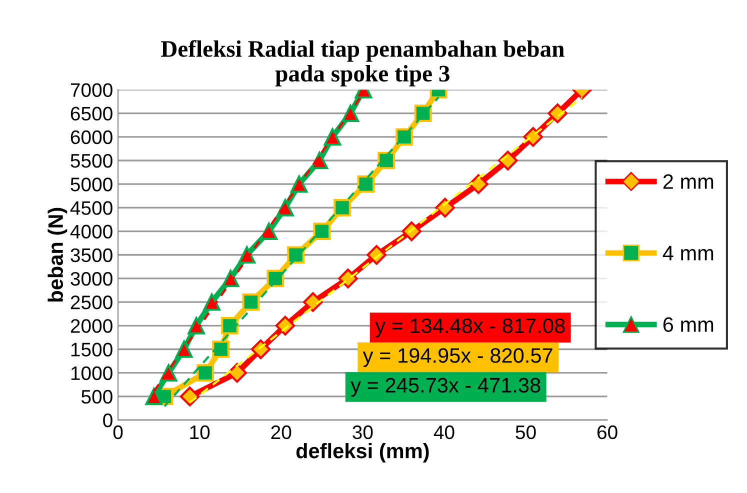  What do you see at coordinates (107, 421) in the screenshot?
I see `y-tick-label: 0` at bounding box center [107, 421].